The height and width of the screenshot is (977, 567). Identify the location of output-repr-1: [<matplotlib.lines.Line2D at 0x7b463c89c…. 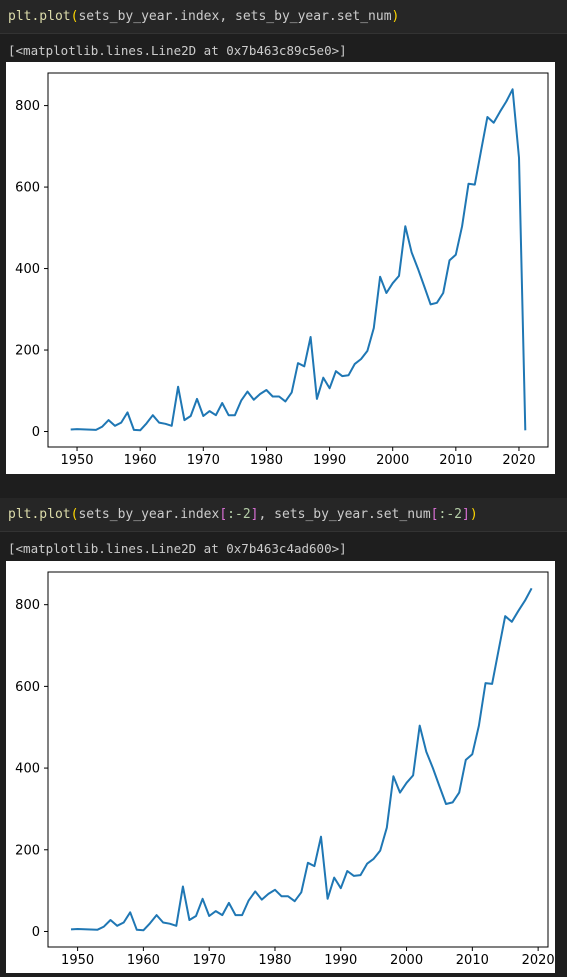
(177, 50).